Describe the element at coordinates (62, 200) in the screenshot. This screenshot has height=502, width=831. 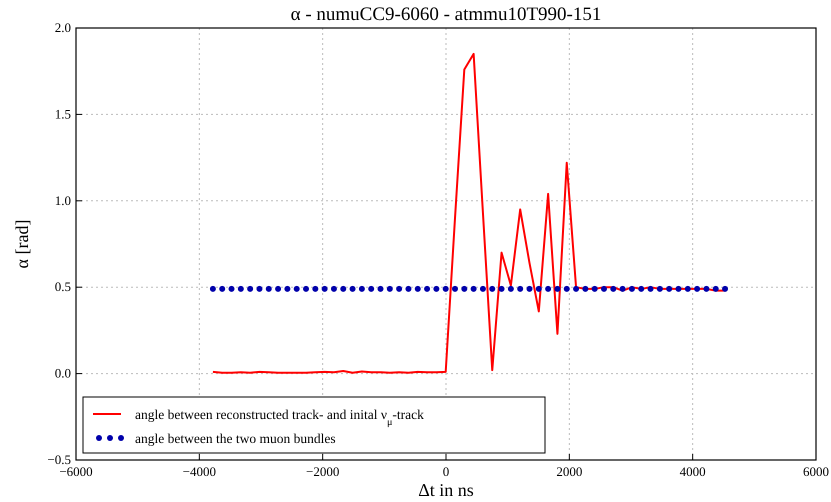
I see `y-tick-label: 1.0` at that location.